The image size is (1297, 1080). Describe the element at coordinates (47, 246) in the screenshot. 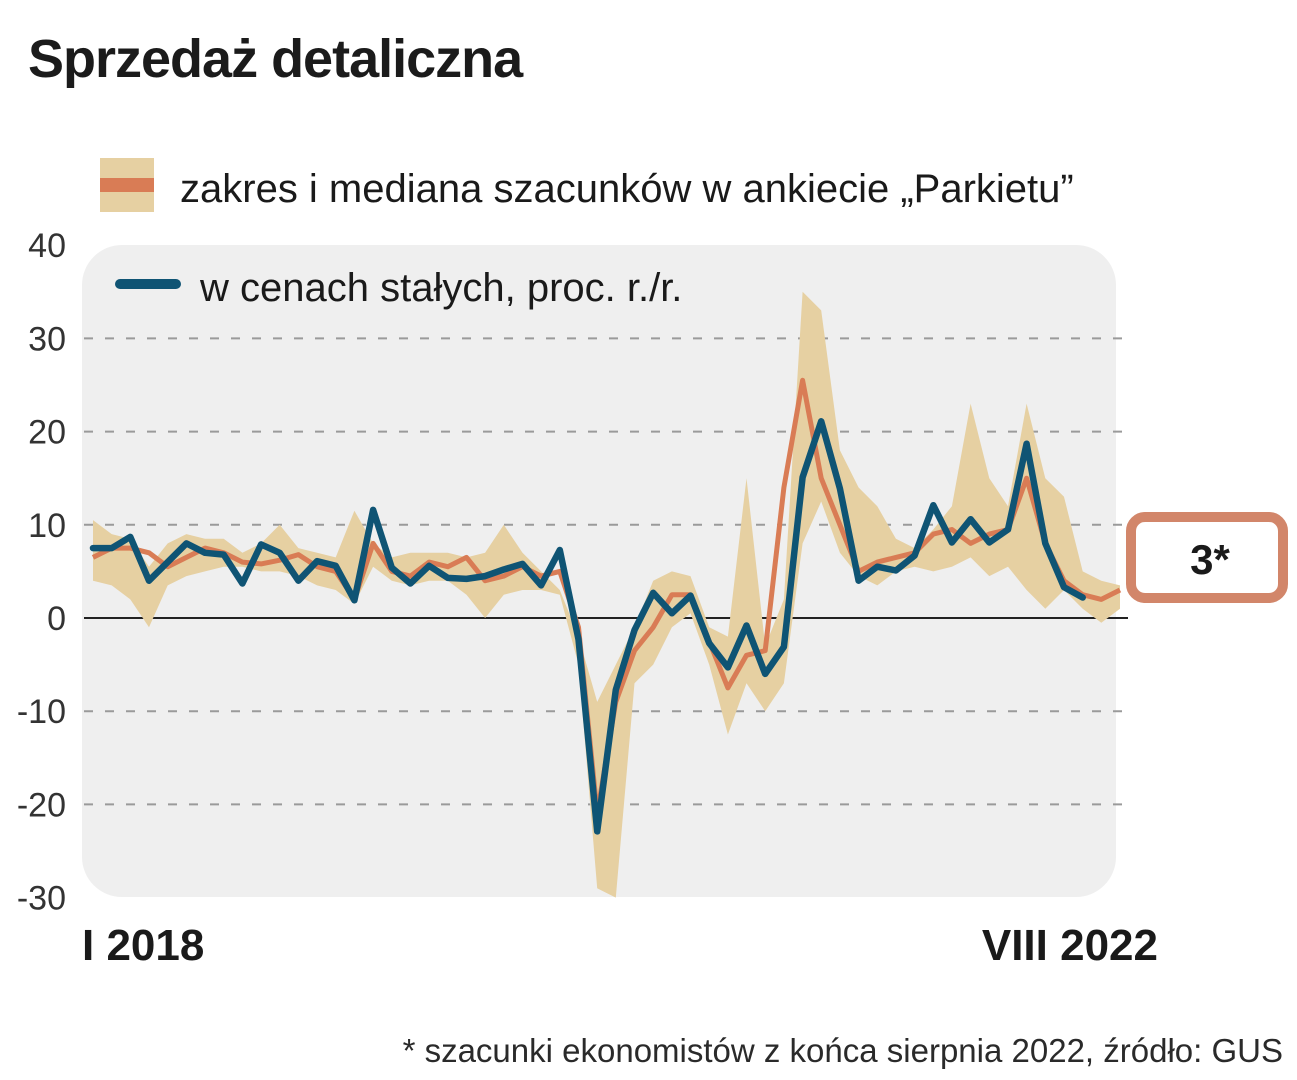

I see `y-tick-label: 40` at that location.